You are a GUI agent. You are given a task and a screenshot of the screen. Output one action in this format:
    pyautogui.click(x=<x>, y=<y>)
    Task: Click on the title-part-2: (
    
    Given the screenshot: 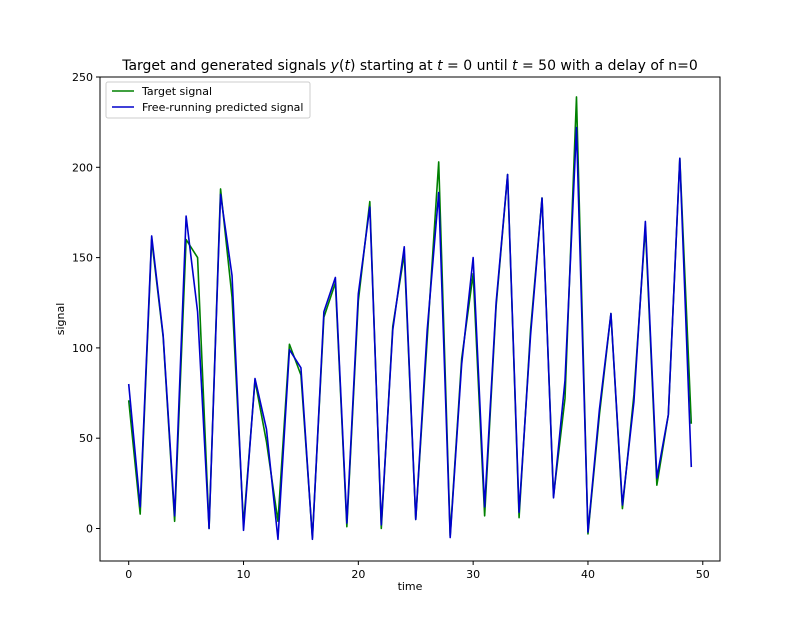 What is the action you would take?
    pyautogui.click(x=341, y=66)
    